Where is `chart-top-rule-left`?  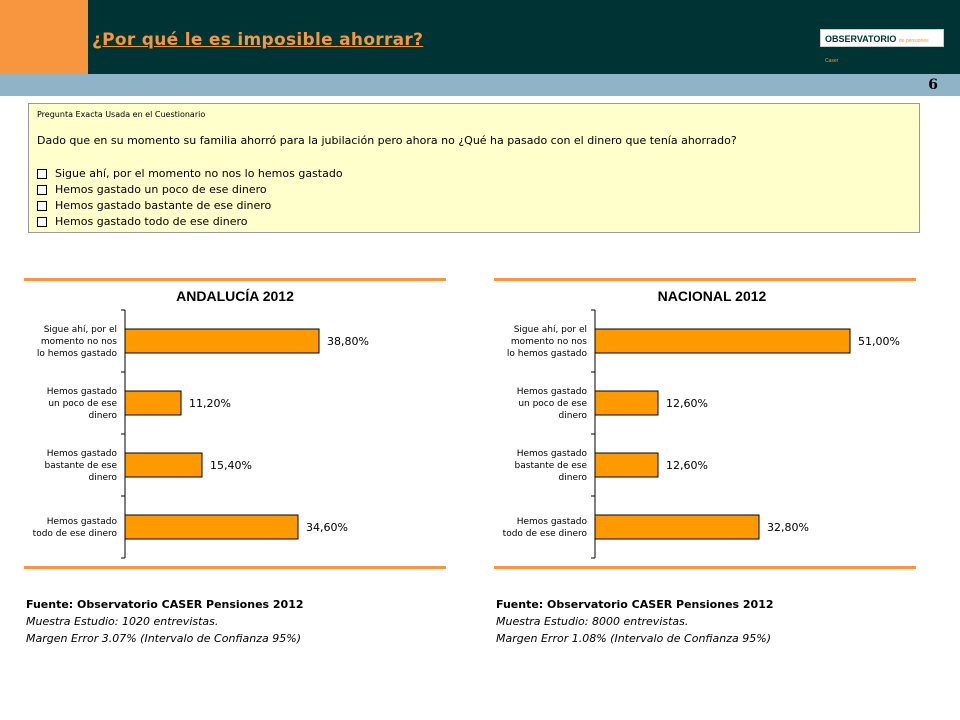
chart-top-rule-left is located at coordinates (235, 279).